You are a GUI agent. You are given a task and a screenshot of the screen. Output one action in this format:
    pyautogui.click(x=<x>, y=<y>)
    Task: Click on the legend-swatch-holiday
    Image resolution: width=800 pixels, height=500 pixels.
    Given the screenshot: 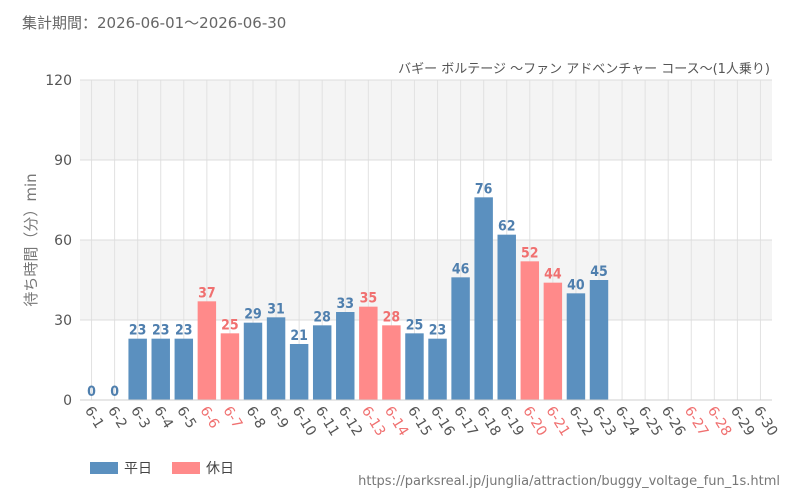 What is the action you would take?
    pyautogui.click(x=186, y=468)
    